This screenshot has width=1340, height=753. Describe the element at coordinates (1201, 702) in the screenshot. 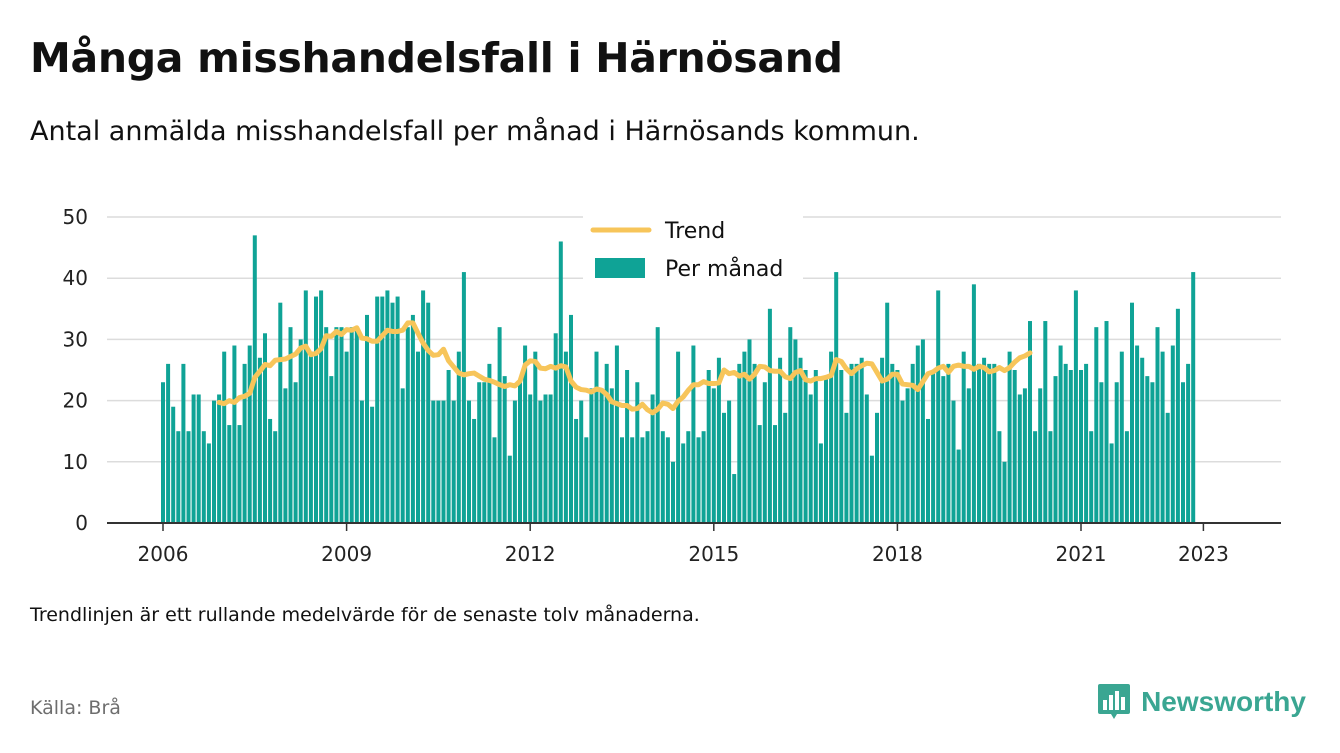

I see `brand-logo: Newsworthy` at that location.